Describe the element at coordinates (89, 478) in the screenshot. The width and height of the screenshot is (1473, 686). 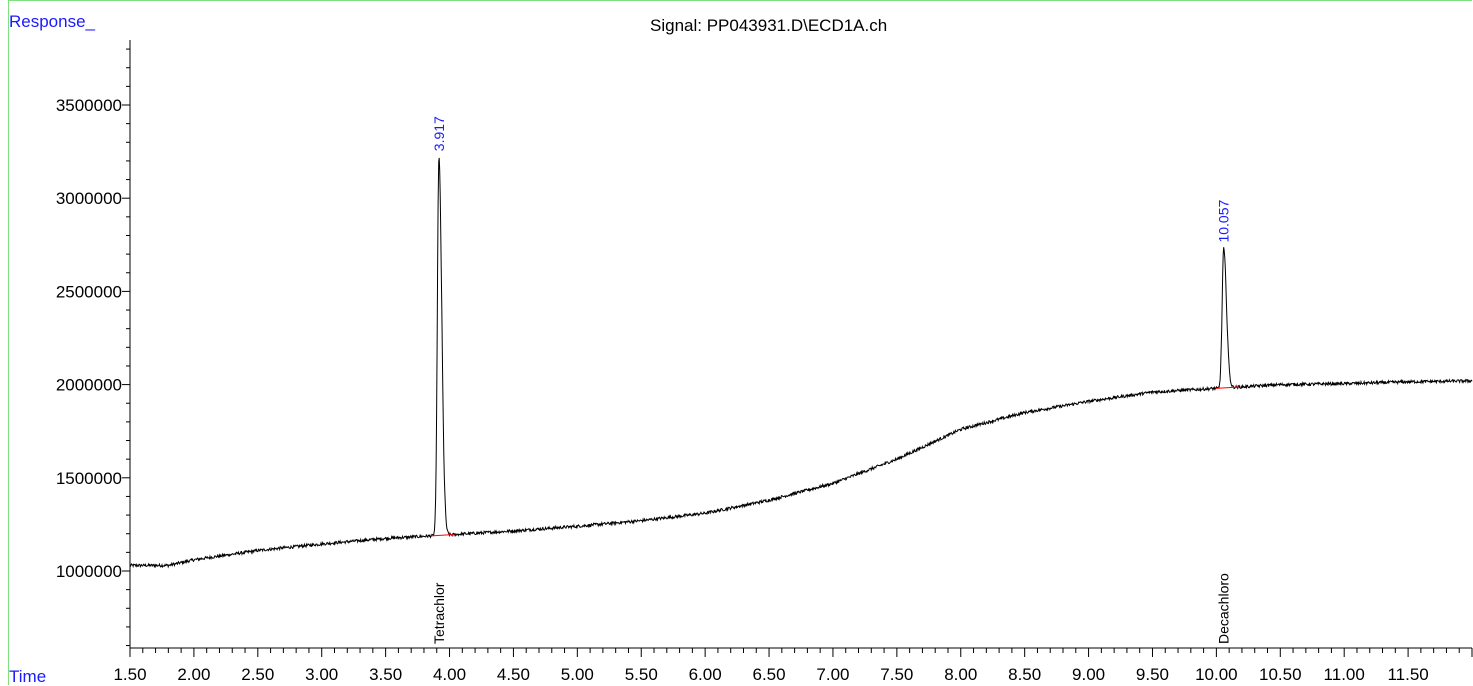
I see `y-tick-label: 1500000` at that location.